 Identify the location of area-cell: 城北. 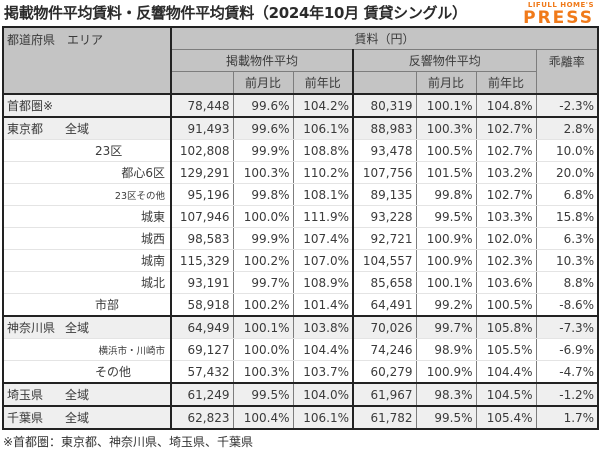
(87, 282).